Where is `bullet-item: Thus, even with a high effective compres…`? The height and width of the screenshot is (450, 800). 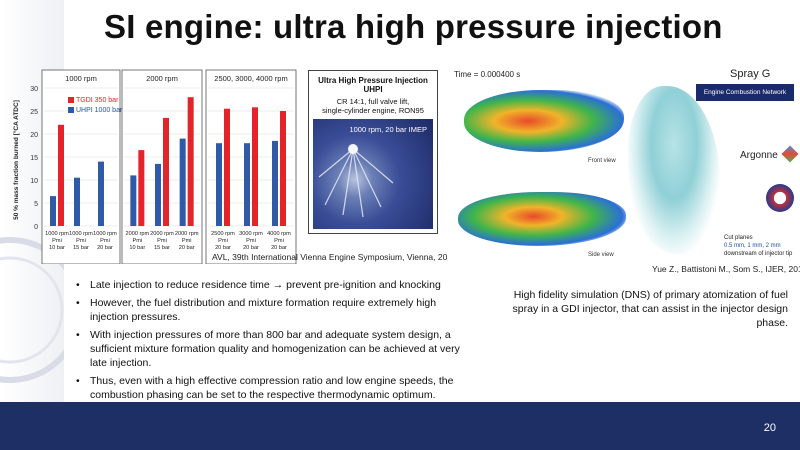
bullet-item: Thus, even with a high effective compres… is located at coordinates (272, 388).